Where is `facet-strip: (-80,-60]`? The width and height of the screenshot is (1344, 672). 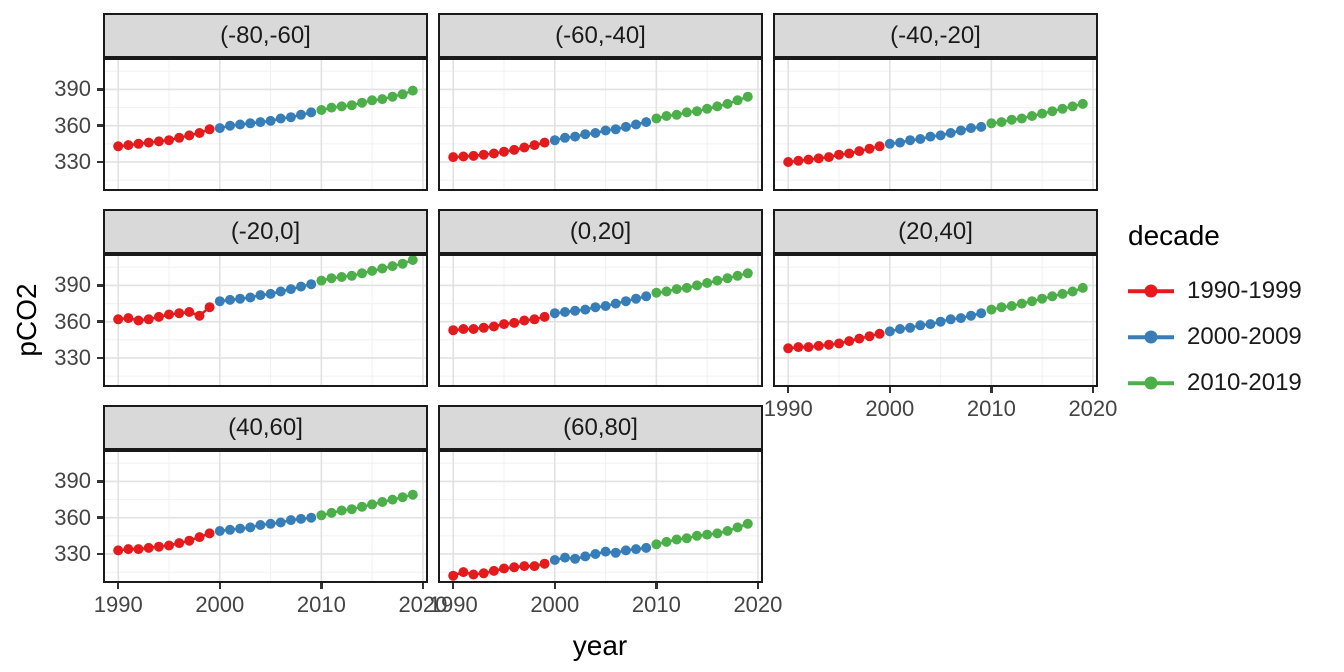
facet-strip: (-80,-60] is located at coordinates (265, 35).